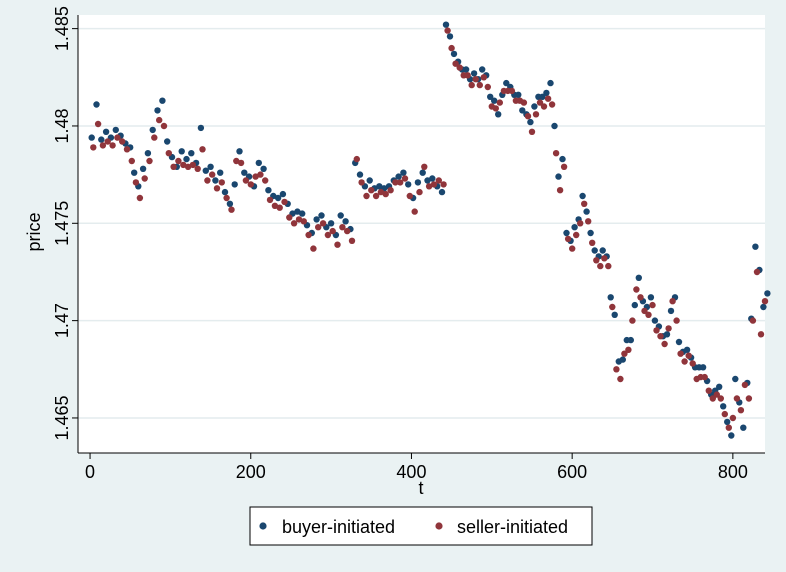  Describe the element at coordinates (65, 223) in the screenshot. I see `y-axis-ticks: 1.465 1.47 1.475 1.48 1.485` at that location.